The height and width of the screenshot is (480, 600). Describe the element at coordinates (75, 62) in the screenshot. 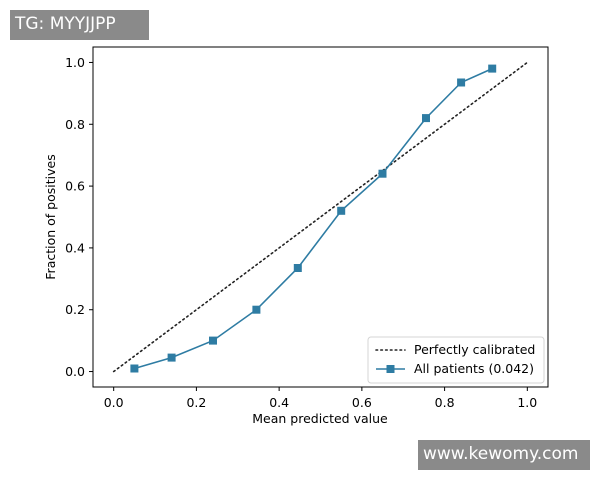

I see `y-tick-label: 1.0` at that location.